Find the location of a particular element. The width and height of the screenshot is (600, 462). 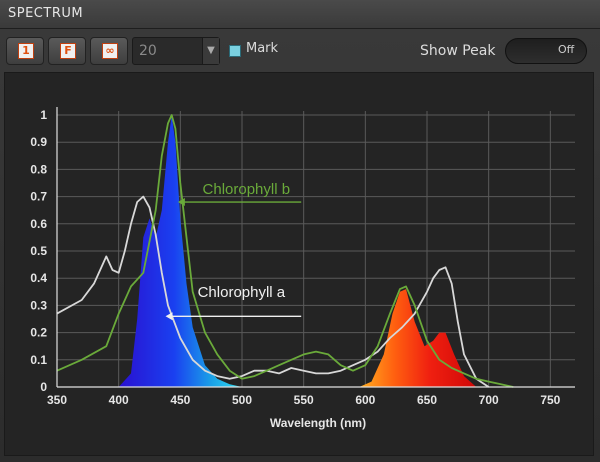

title-bar: SPECTRUM is located at coordinates (300, 14).